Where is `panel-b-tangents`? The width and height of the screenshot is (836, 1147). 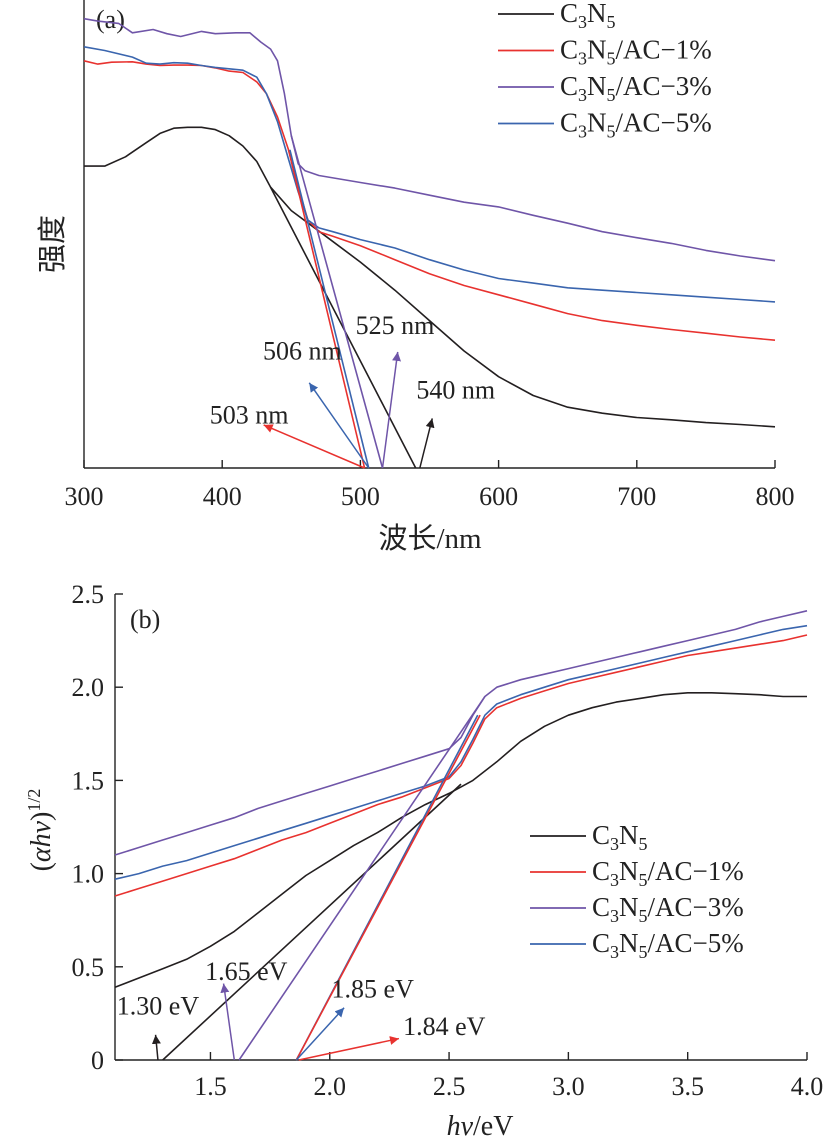 panel-b-tangents is located at coordinates (324, 878).